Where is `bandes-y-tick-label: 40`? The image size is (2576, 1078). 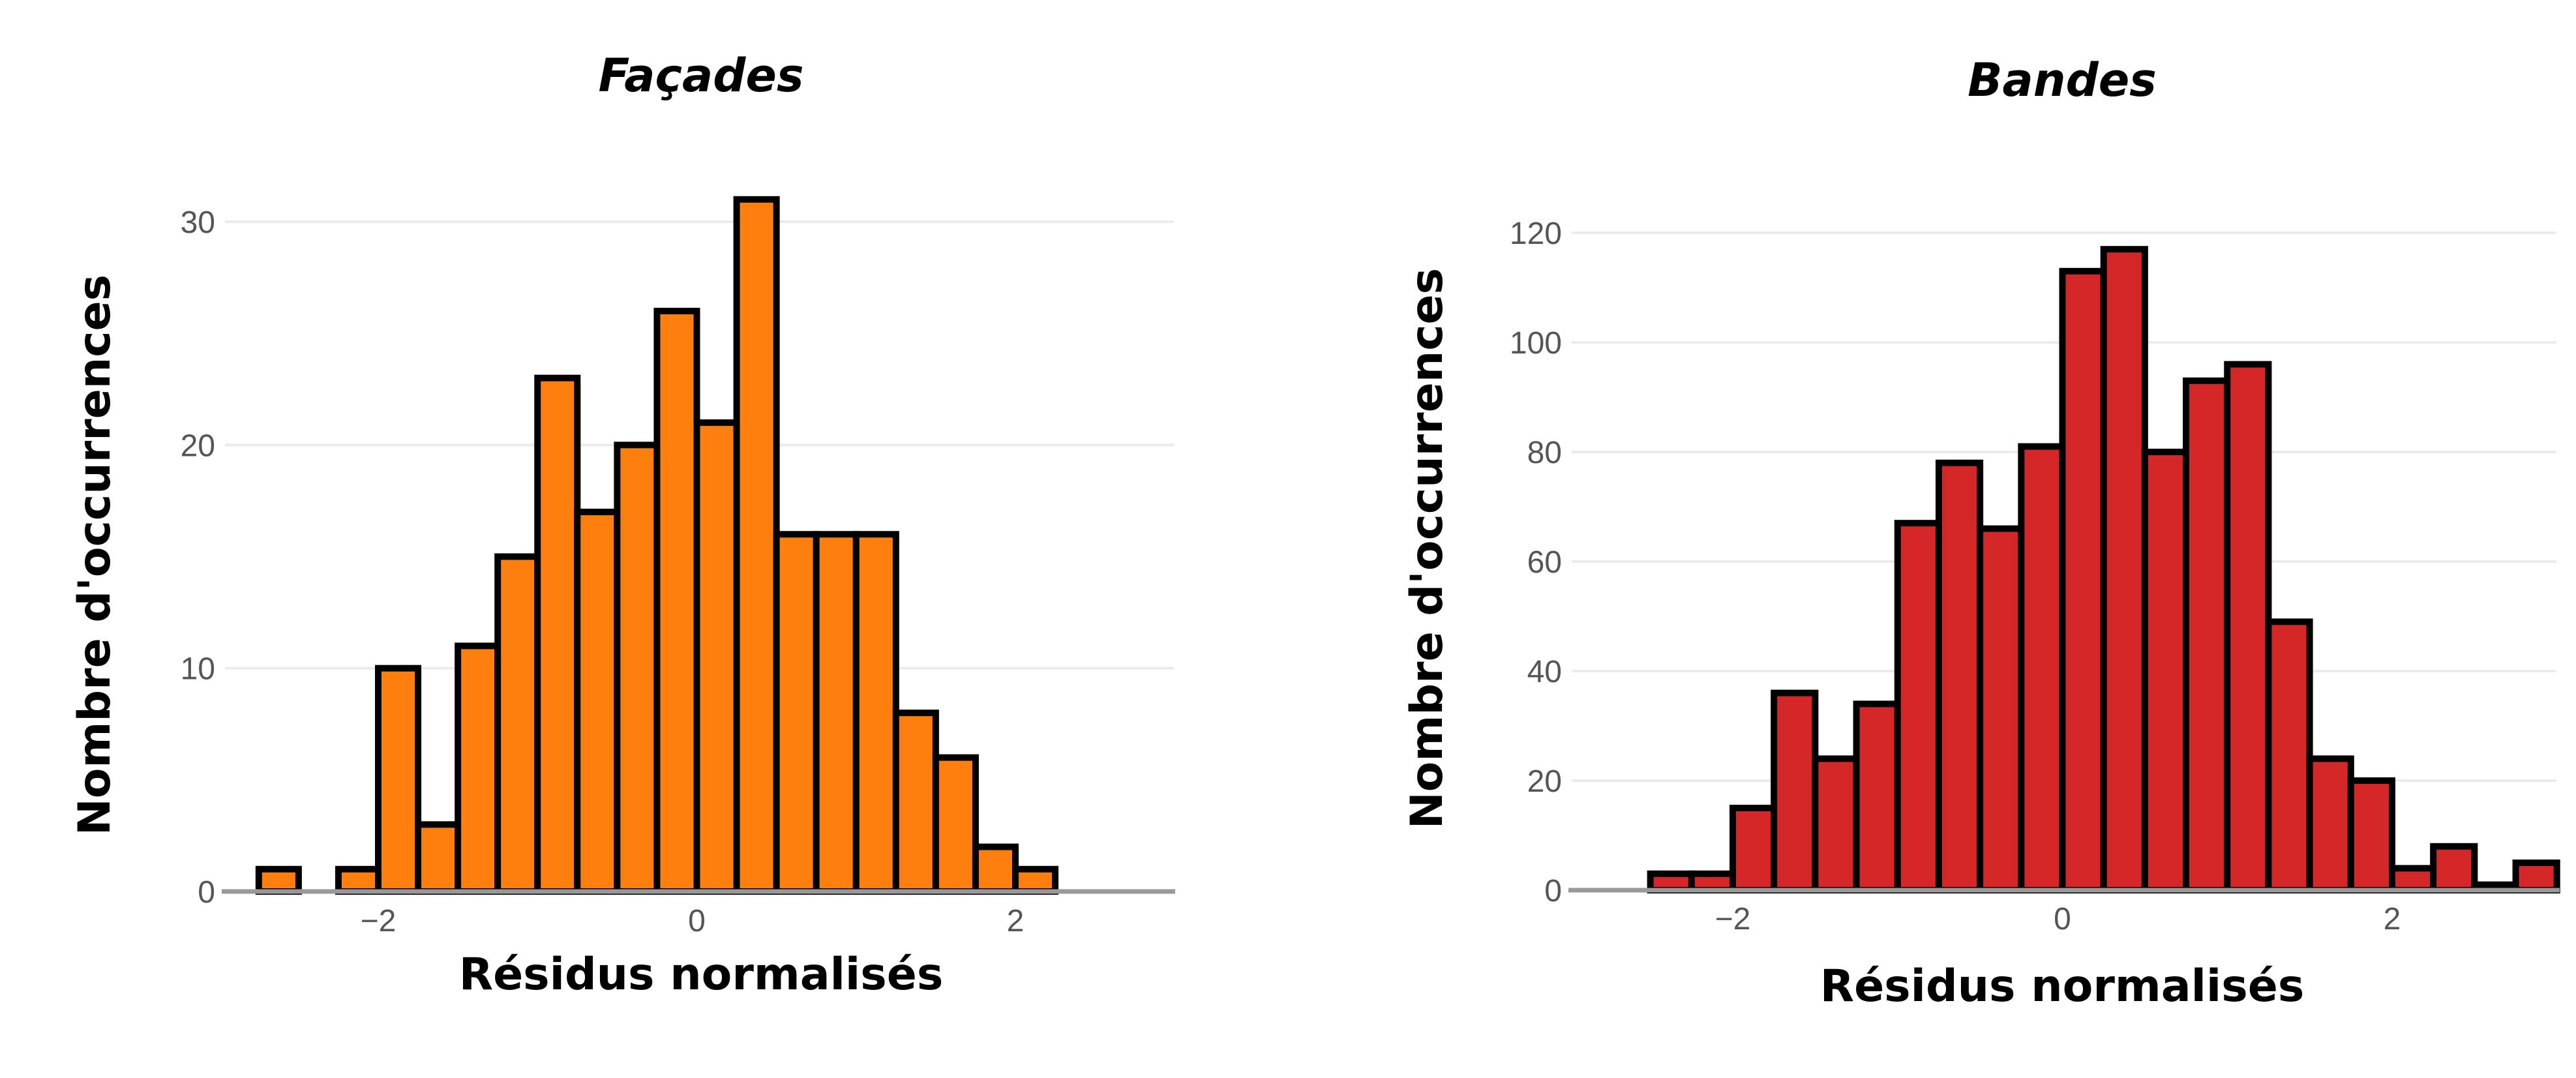 bandes-y-tick-label: 40 is located at coordinates (1544, 672).